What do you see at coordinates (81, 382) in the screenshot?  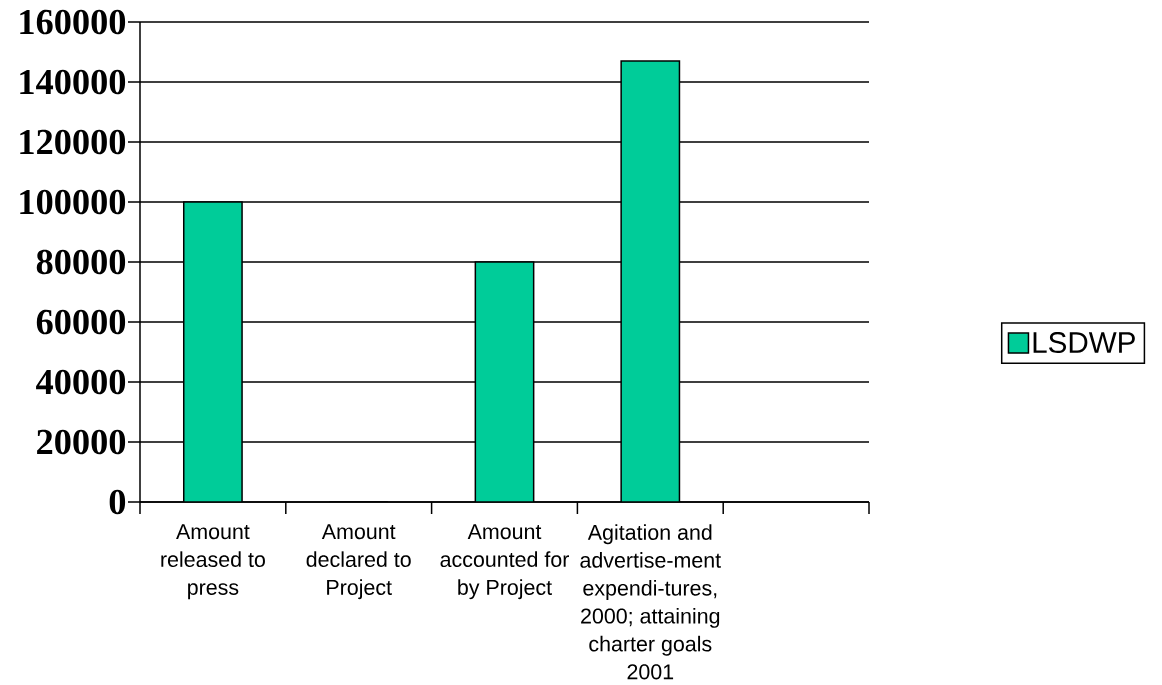 I see `y-tick-label: 40000` at bounding box center [81, 382].